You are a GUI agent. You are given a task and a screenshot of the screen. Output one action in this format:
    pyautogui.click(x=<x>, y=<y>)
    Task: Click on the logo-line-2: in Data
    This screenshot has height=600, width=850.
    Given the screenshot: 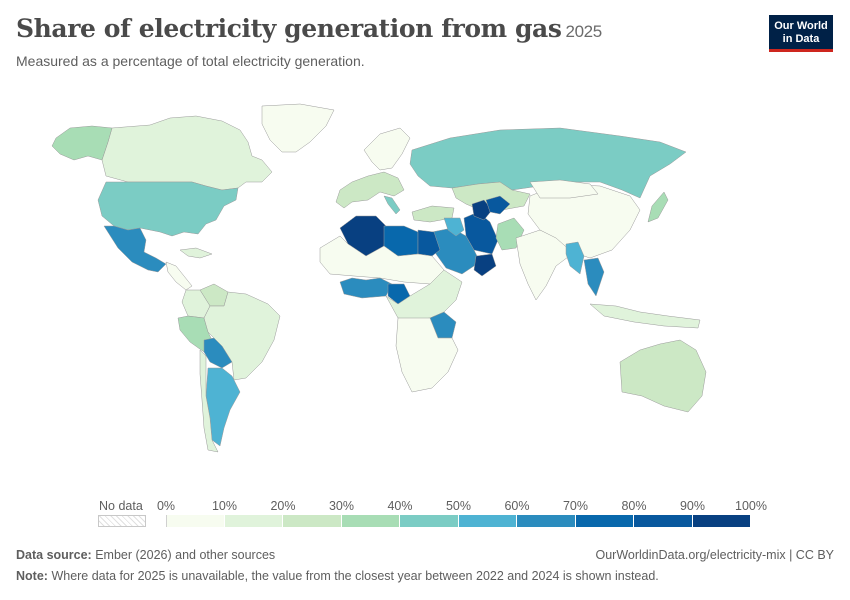 What is the action you would take?
    pyautogui.click(x=801, y=39)
    